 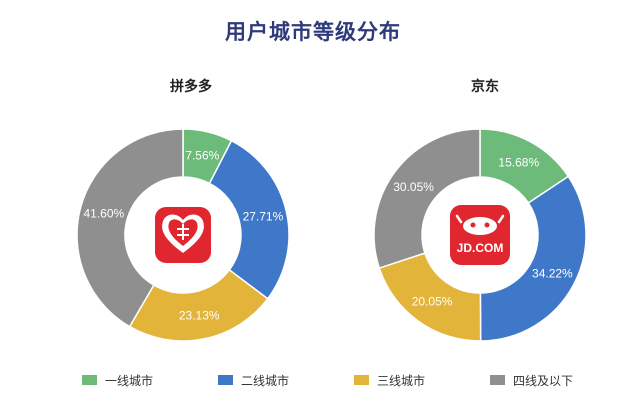 What do you see at coordinates (413, 187) in the screenshot?
I see `slice-value-label: 30.05%` at bounding box center [413, 187].